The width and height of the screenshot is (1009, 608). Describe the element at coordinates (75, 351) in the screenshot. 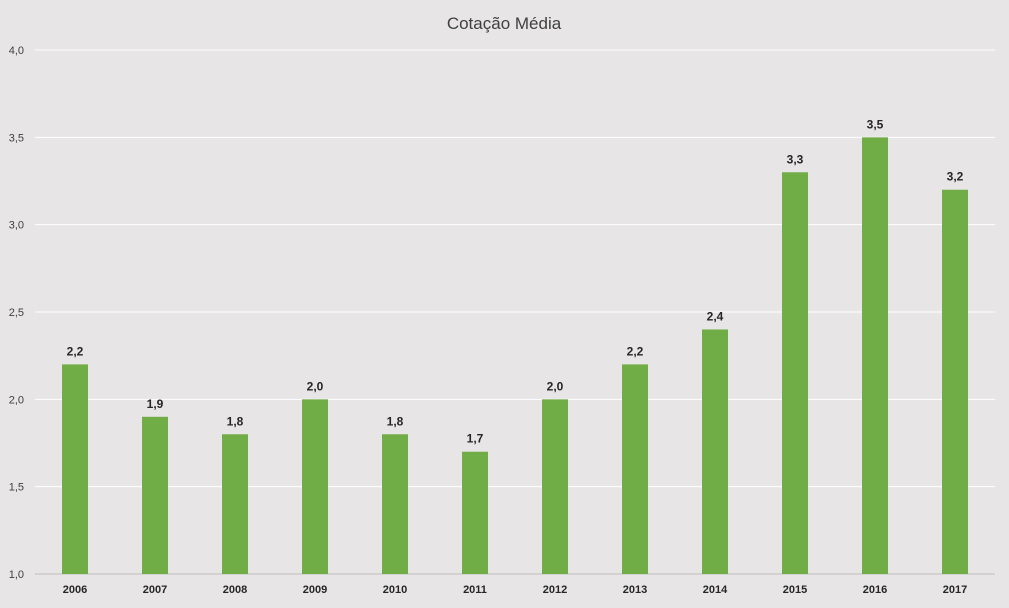

I see `data-label-2006: 2,2` at that location.